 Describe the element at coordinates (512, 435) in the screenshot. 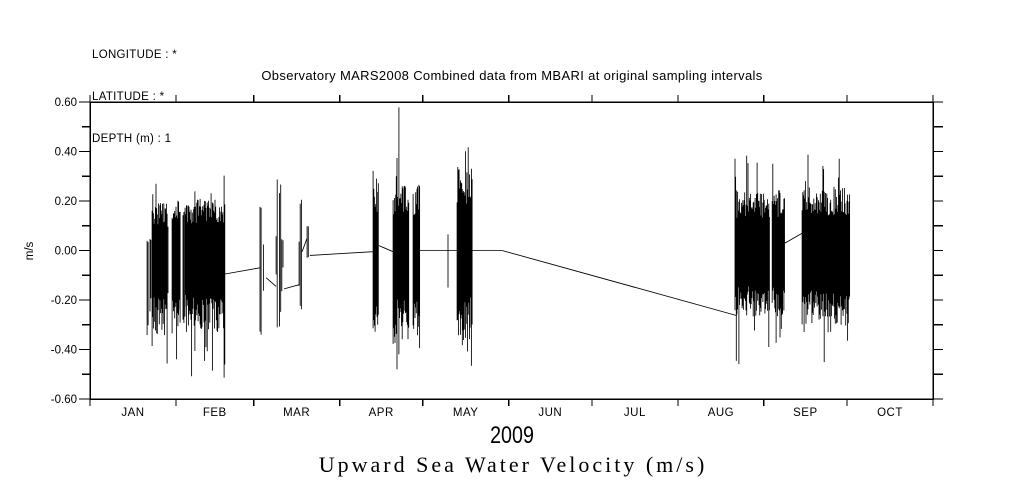

I see `x-axis-year-label: 2009` at that location.